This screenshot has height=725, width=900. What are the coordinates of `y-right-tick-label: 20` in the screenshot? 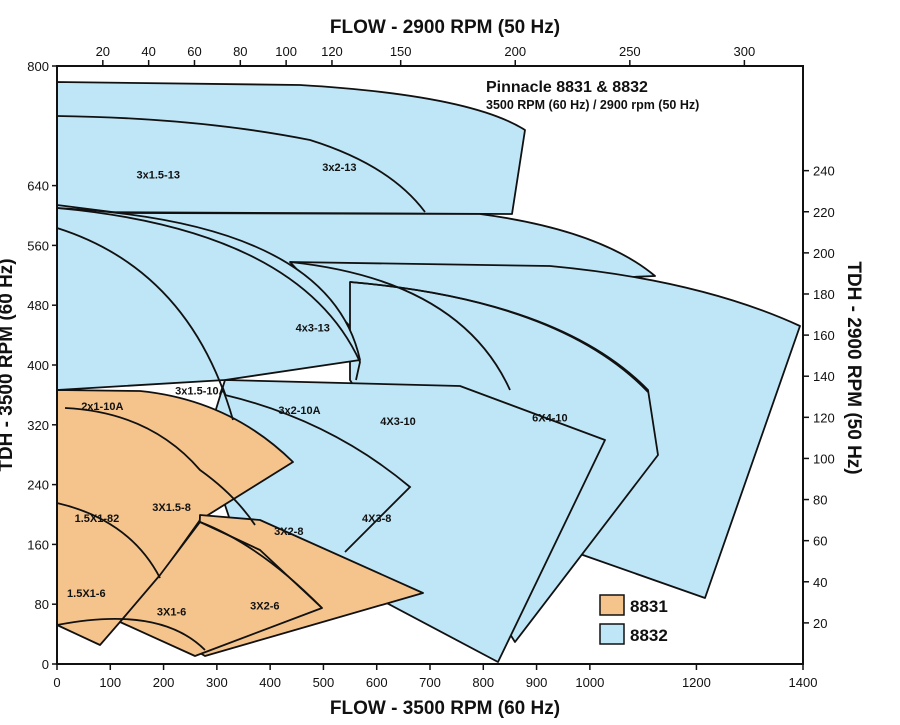 It's located at (820, 623).